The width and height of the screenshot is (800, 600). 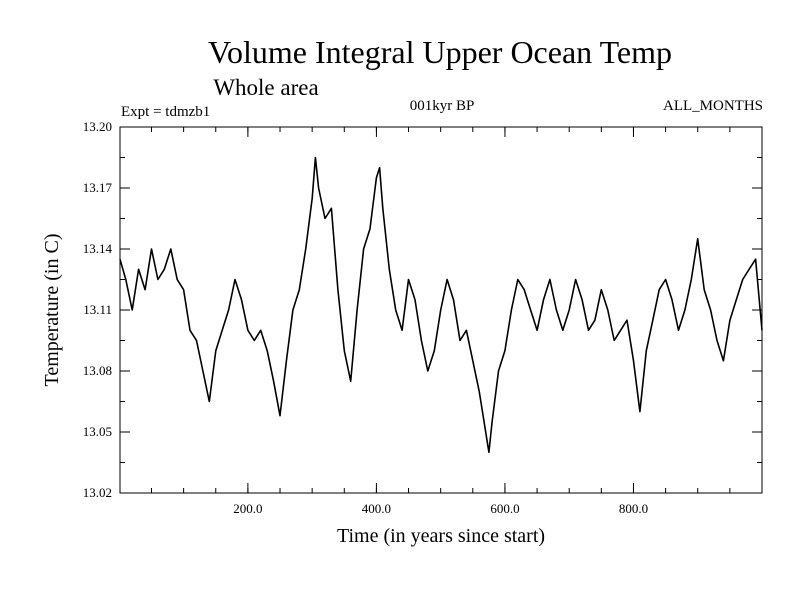 I want to click on x-tick-label: 800.0, so click(x=633, y=508).